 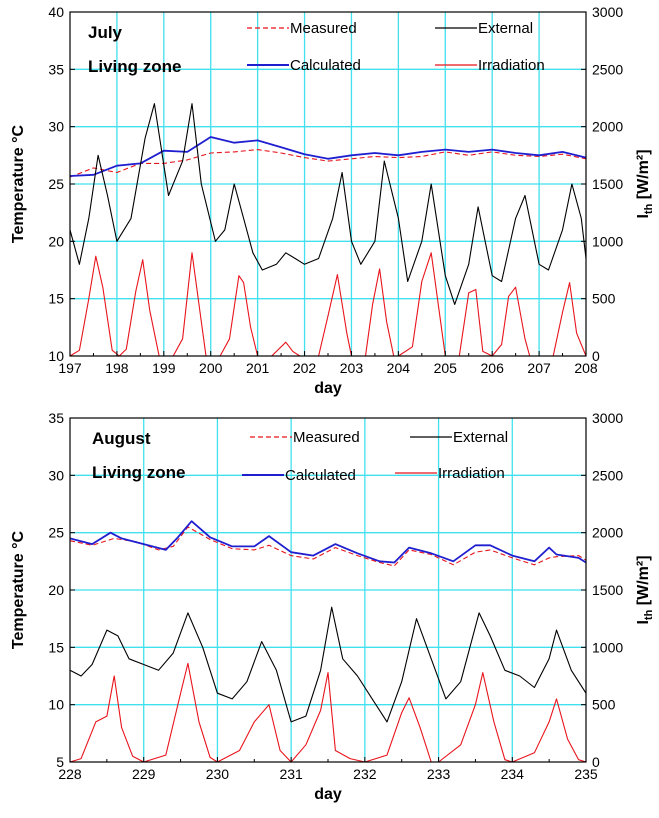 What do you see at coordinates (258, 368) in the screenshot?
I see `x-tick-label: 201` at bounding box center [258, 368].